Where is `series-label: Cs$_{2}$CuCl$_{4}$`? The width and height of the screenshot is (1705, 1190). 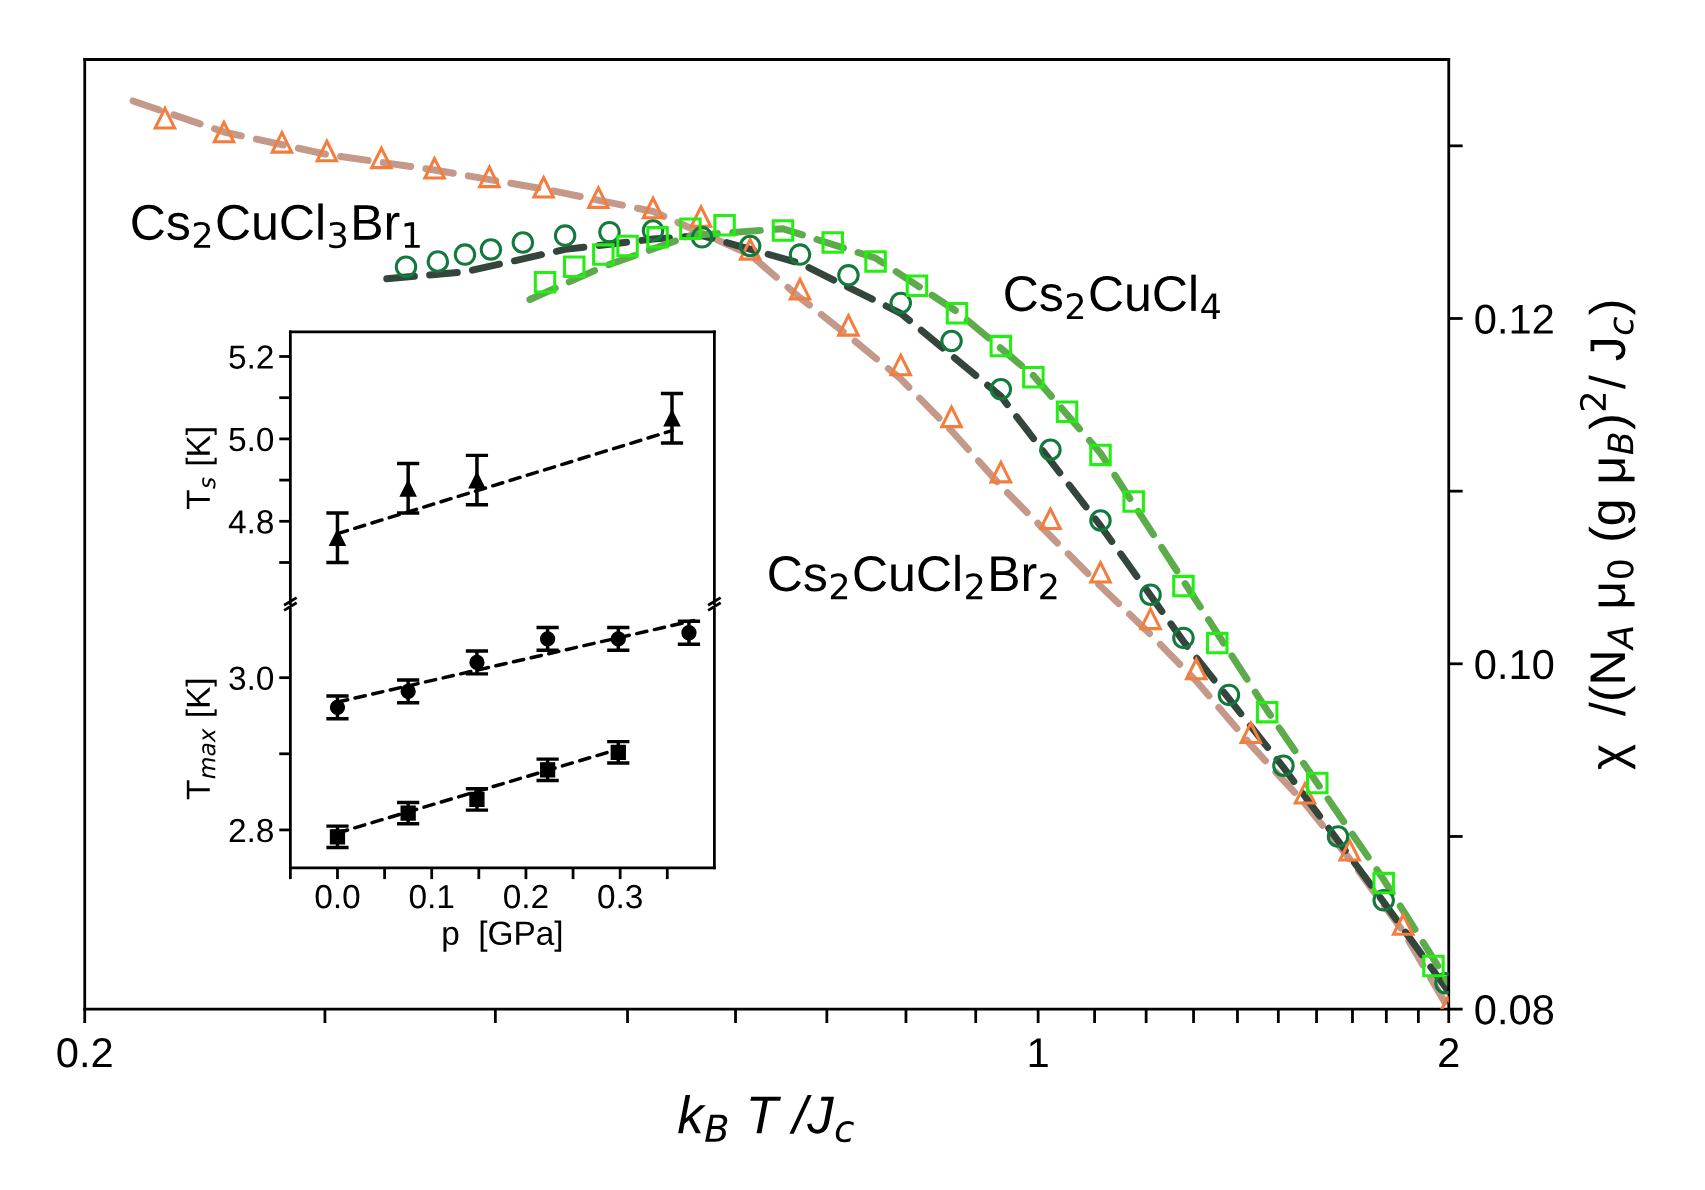 series-label: Cs$_{2}$CuCl$_{4}$ is located at coordinates (1112, 297).